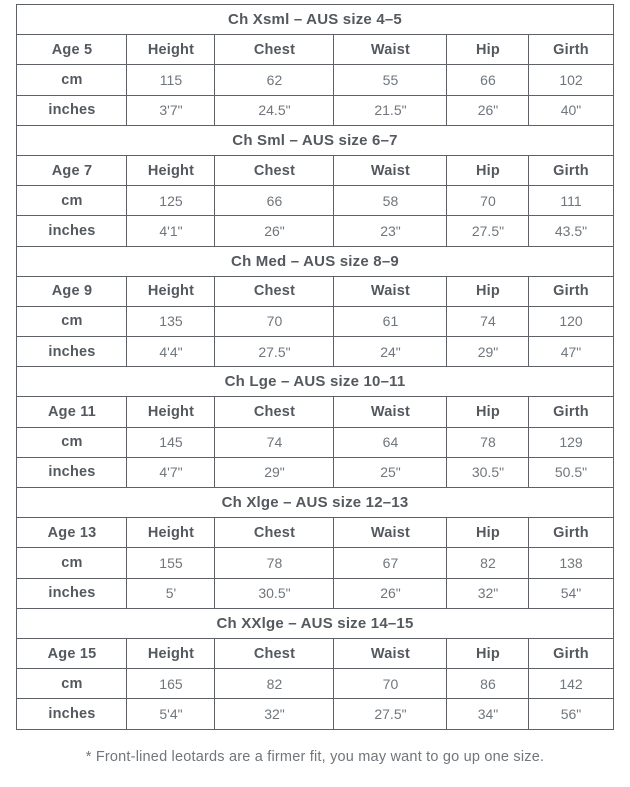  Describe the element at coordinates (571, 684) in the screenshot. I see `cm-value-cell: 142` at that location.